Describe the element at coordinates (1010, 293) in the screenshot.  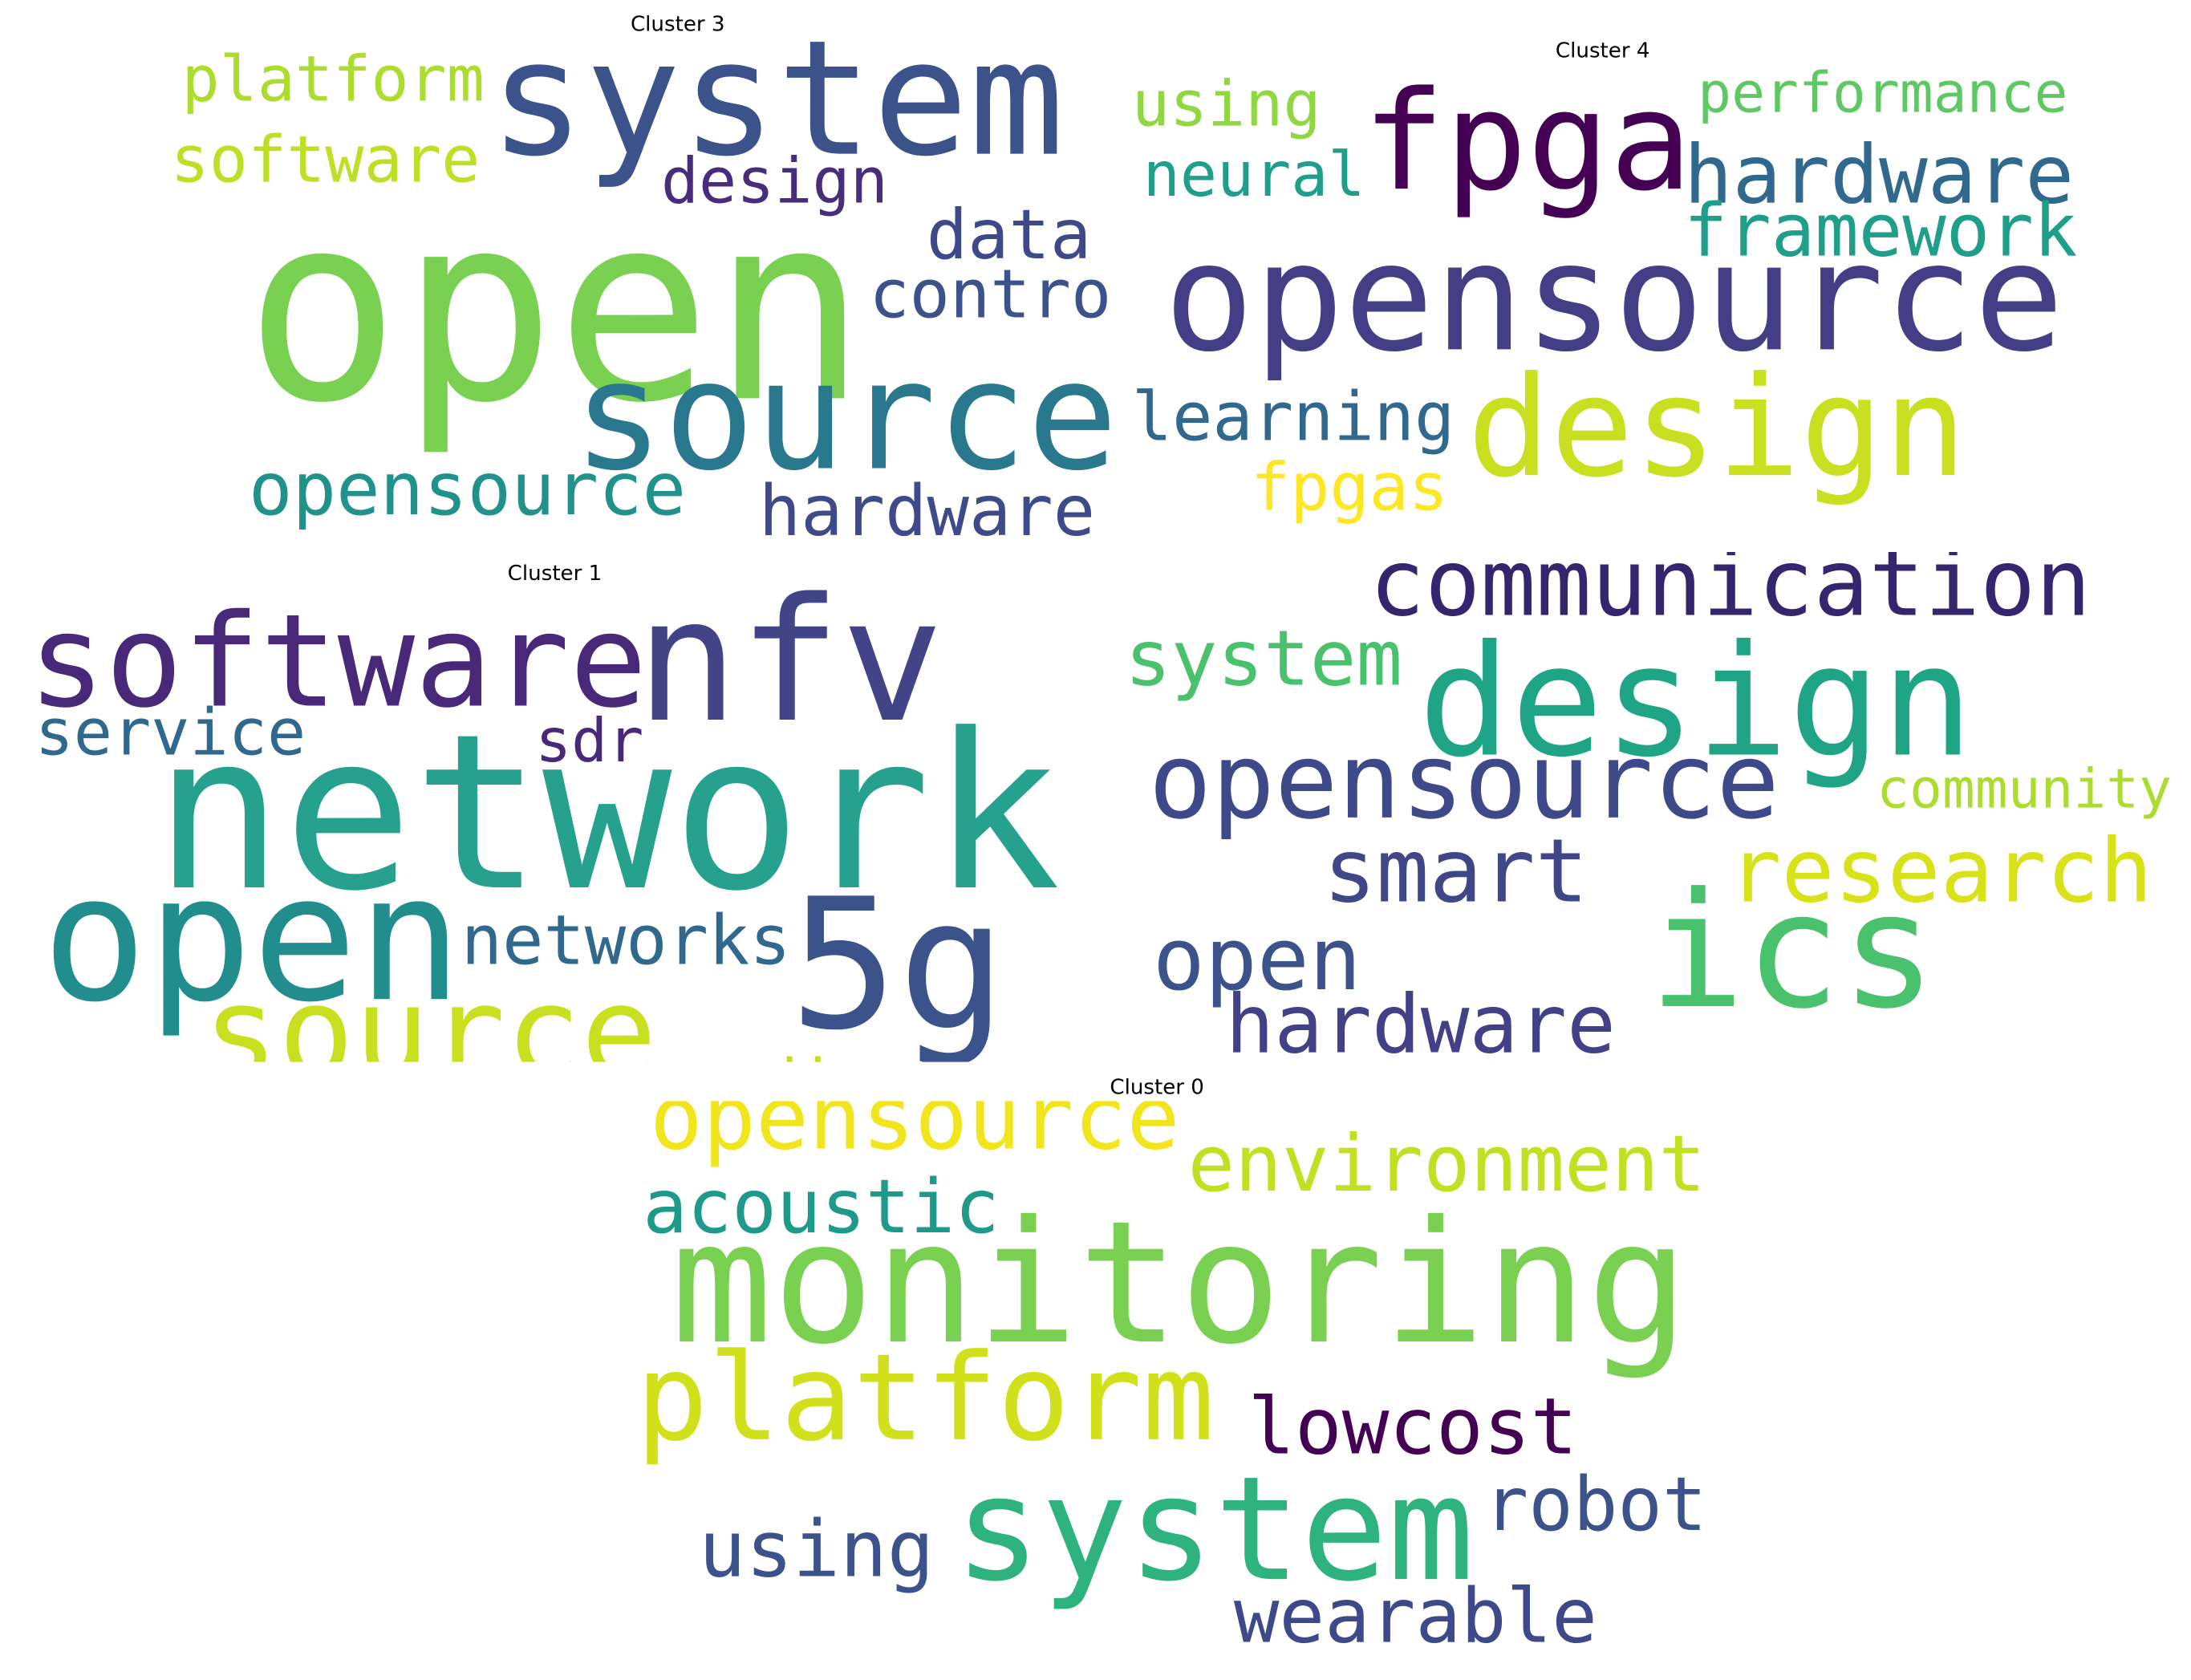
I see `word: control` at that location.